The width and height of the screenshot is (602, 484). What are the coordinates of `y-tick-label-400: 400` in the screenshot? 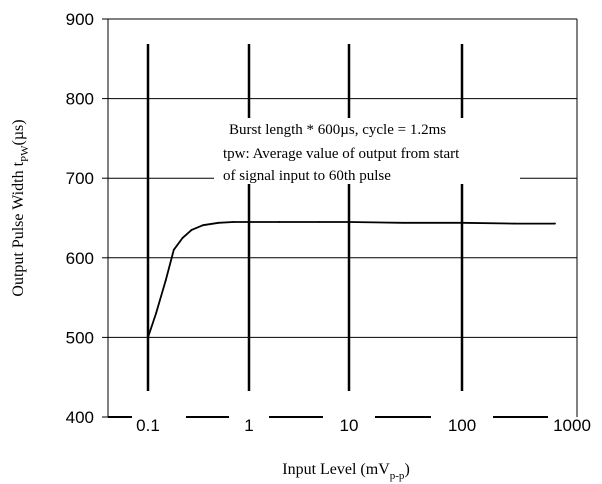 It's located at (80, 417).